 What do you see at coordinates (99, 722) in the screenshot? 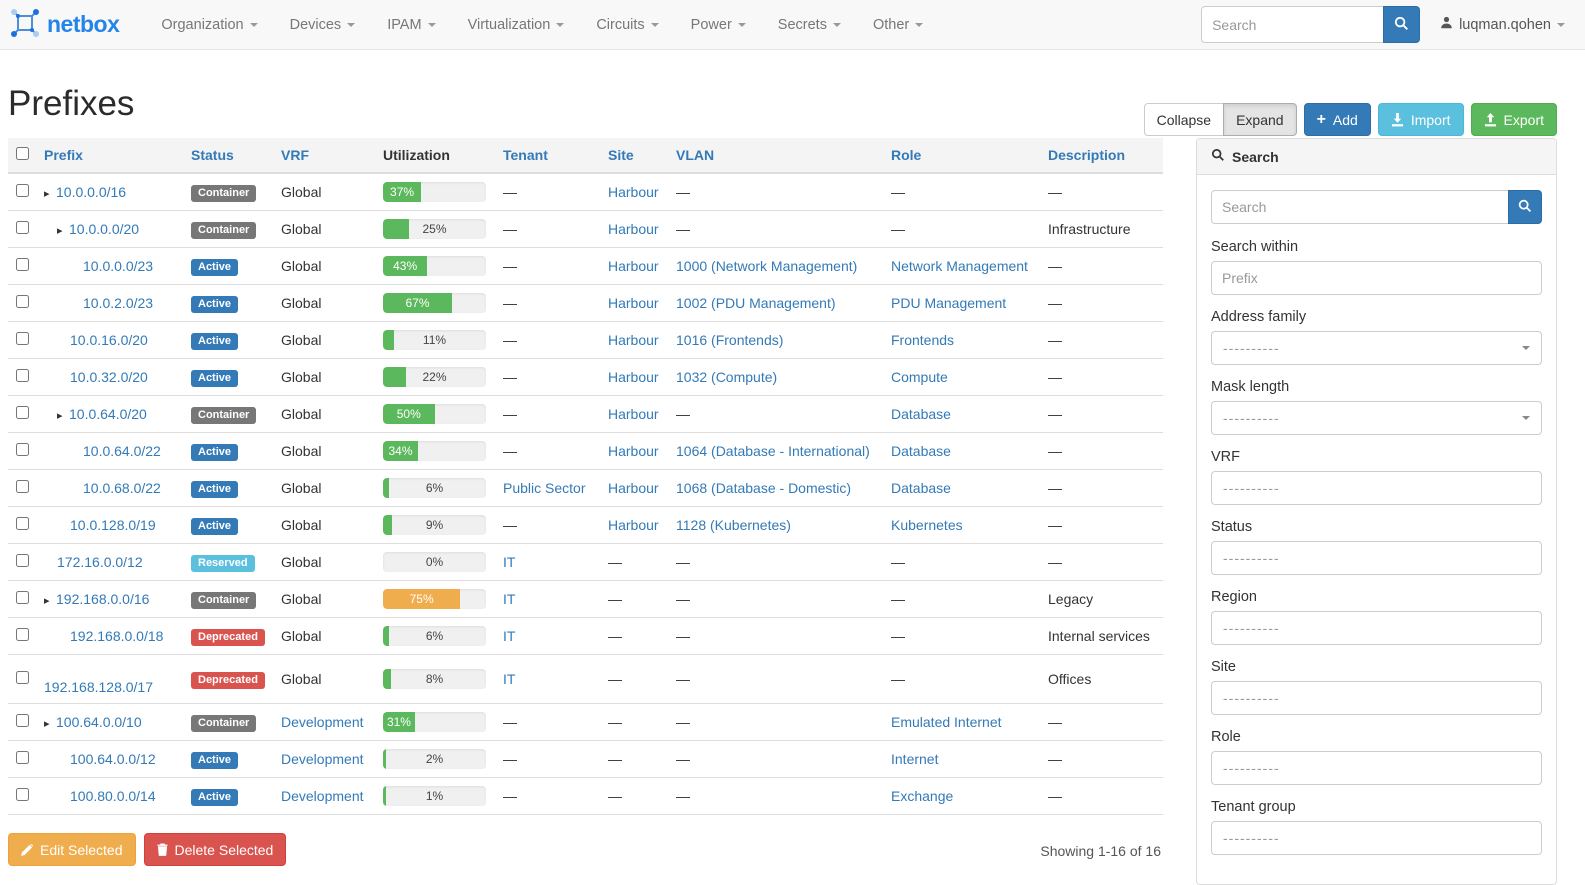
I see `prefix-link: 100.64.0.0/10` at bounding box center [99, 722].